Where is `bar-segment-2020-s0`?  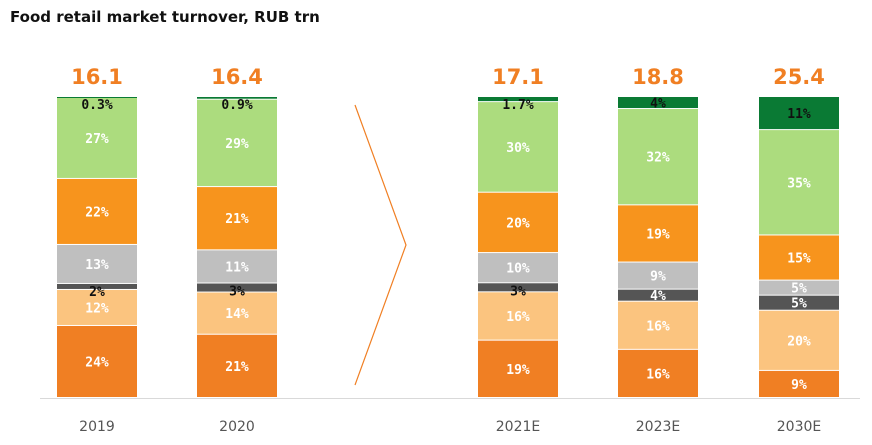
bar-segment-2020-s0 is located at coordinates (237, 365).